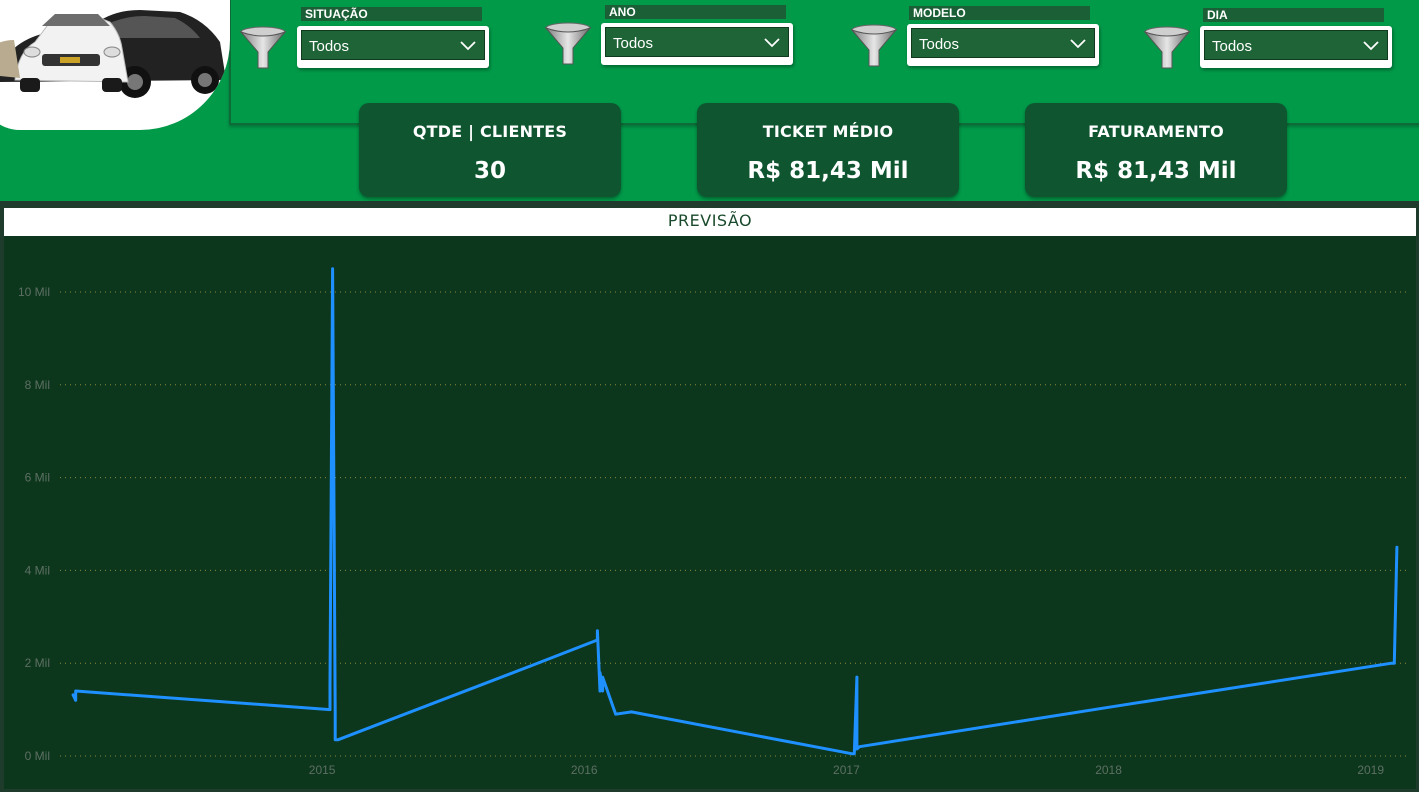  I want to click on kpi-title: FATURAMENTO, so click(1156, 131).